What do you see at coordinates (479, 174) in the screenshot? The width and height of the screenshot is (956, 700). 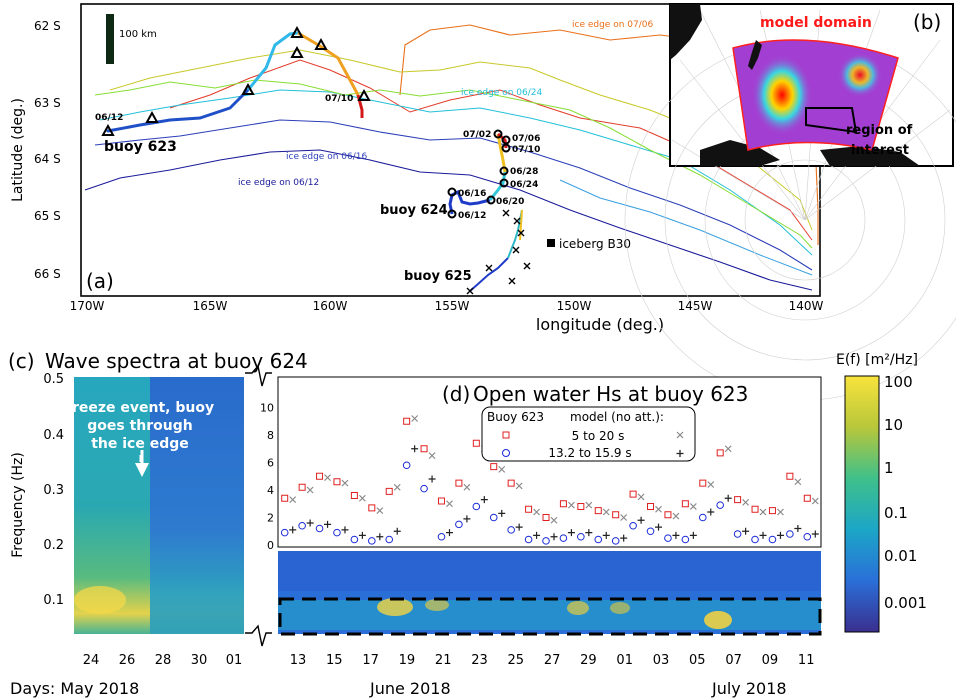 I see `buoy-624-circles` at bounding box center [479, 174].